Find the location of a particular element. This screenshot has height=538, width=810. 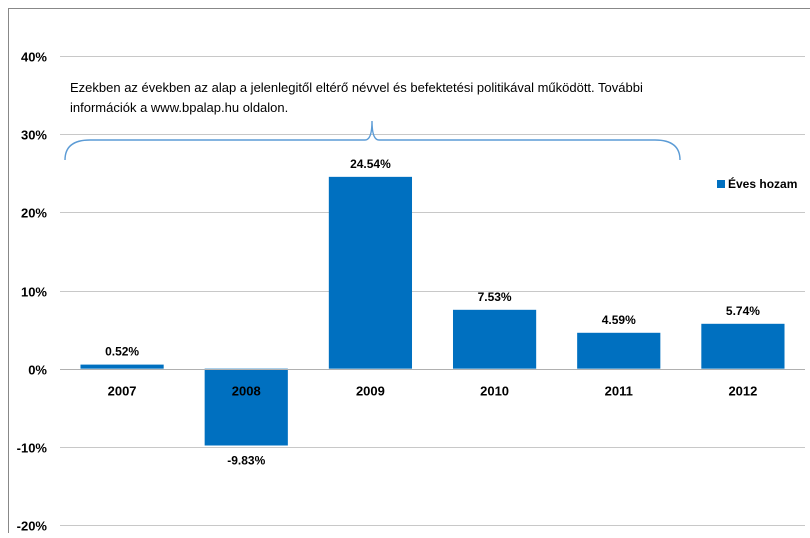

x-tick-label-2011: 2011 is located at coordinates (619, 391).